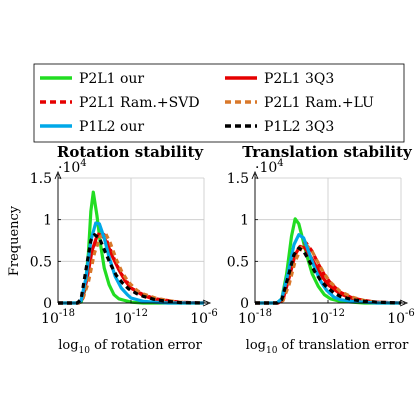 This screenshot has height=420, width=420. I want to click on series-group, so click(328, 261).